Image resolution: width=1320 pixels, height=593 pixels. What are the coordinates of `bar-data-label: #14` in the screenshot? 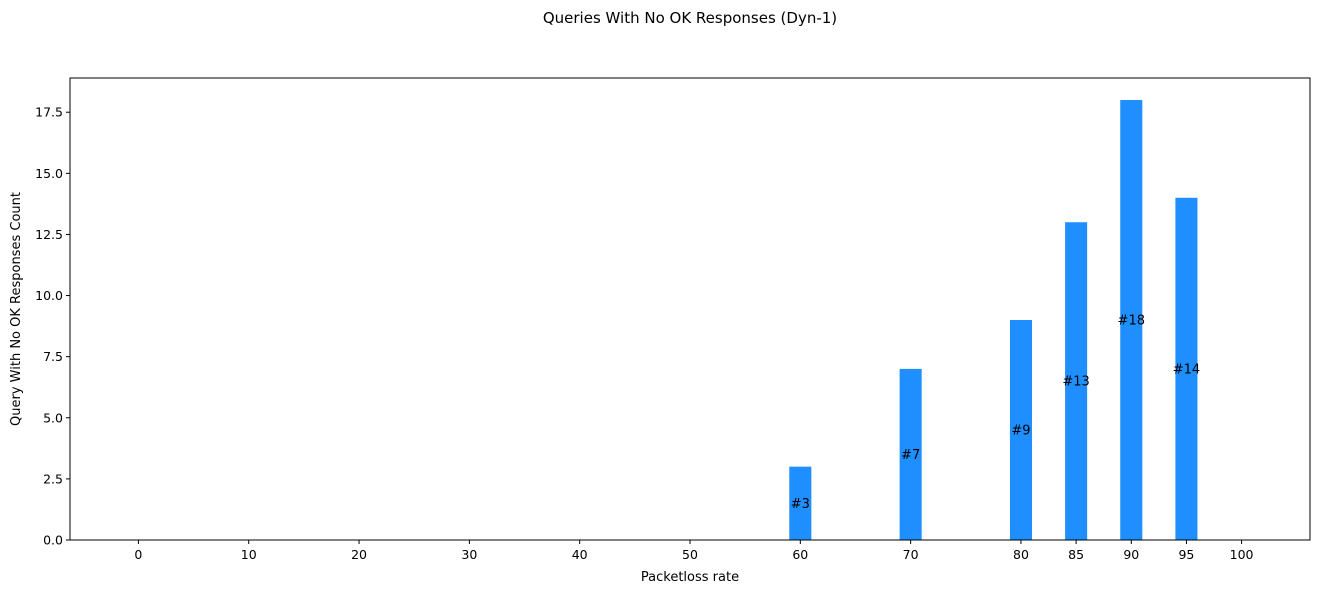 It's located at (1186, 369).